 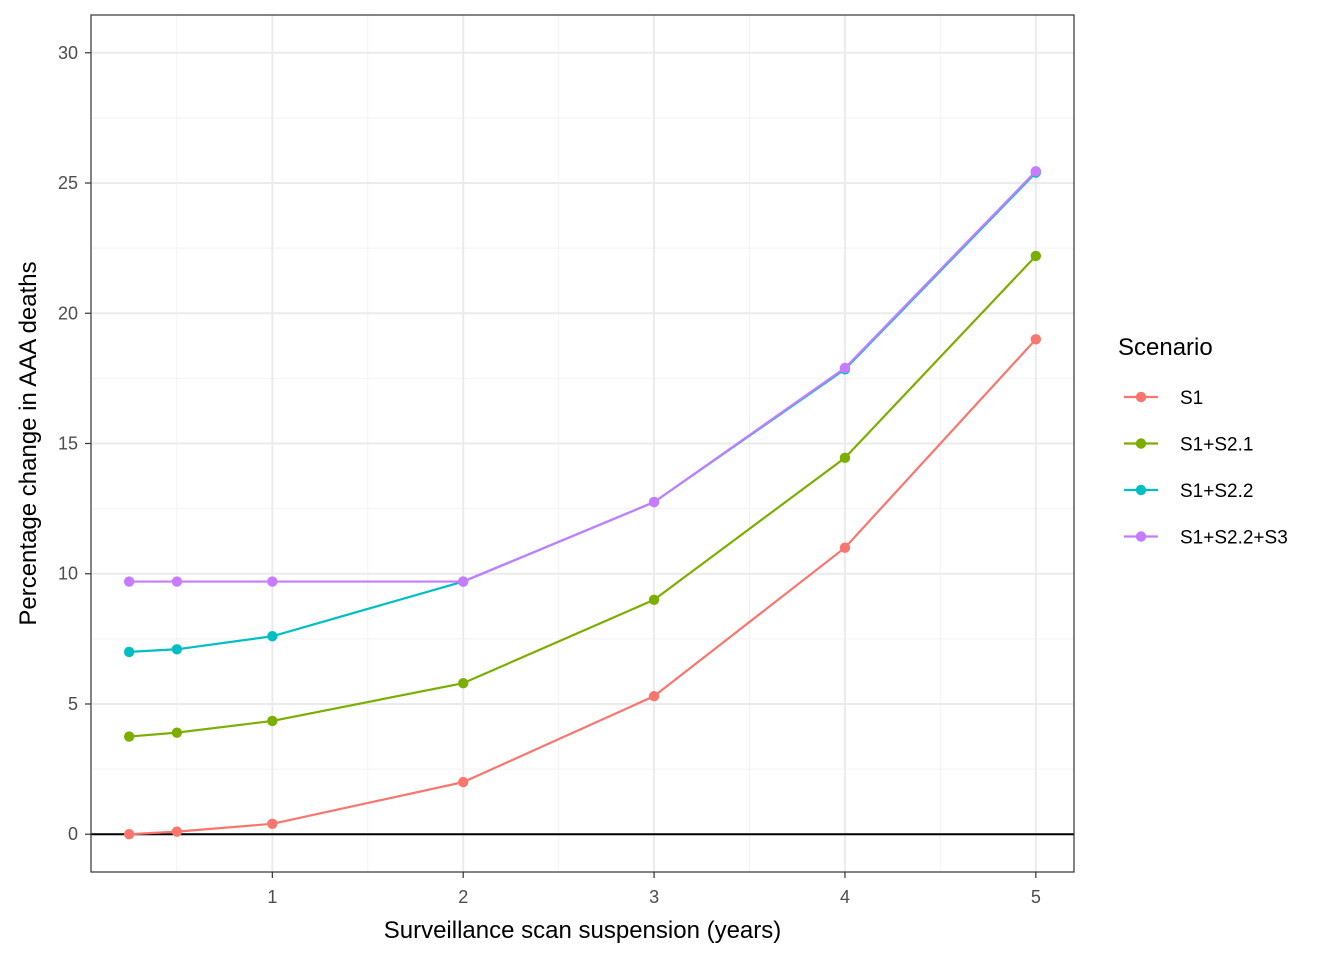 What do you see at coordinates (583, 930) in the screenshot?
I see `x-axis-title: Surveillance scan suspension (years)` at bounding box center [583, 930].